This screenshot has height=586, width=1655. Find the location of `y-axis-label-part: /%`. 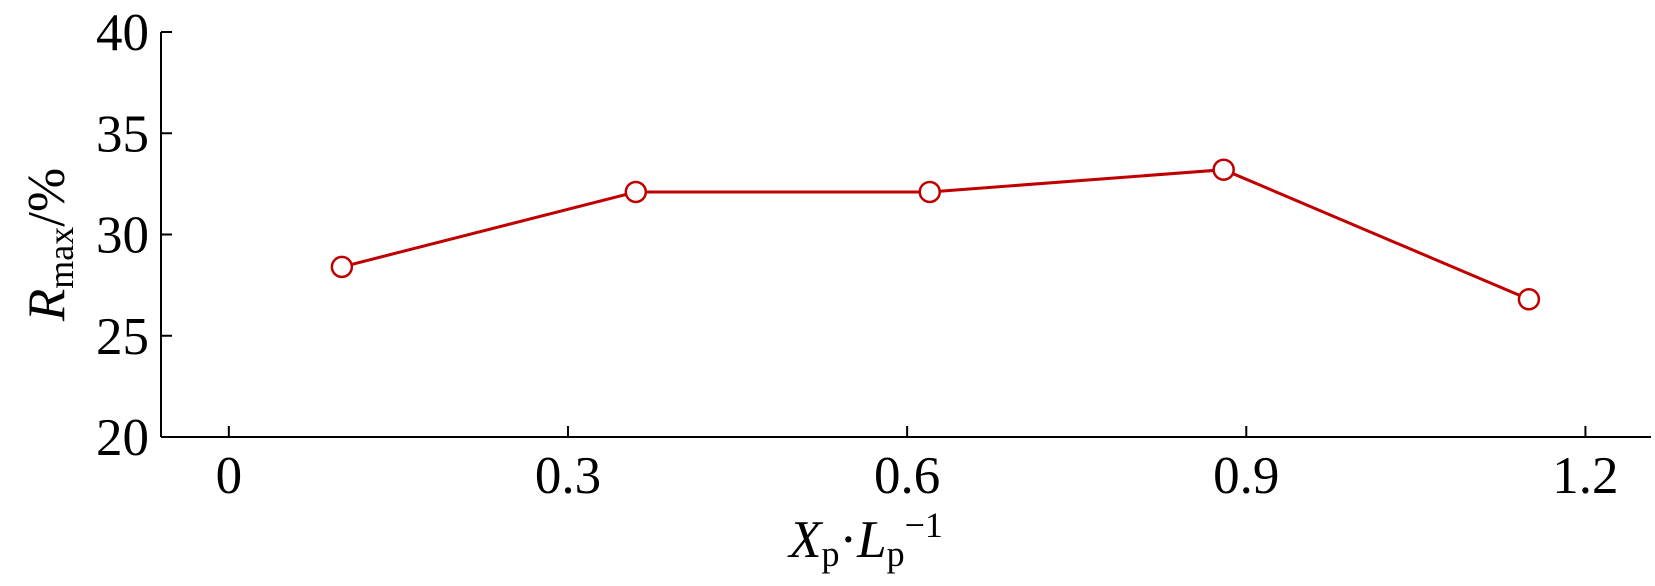

y-axis-label-part: /% is located at coordinates (47, 197).